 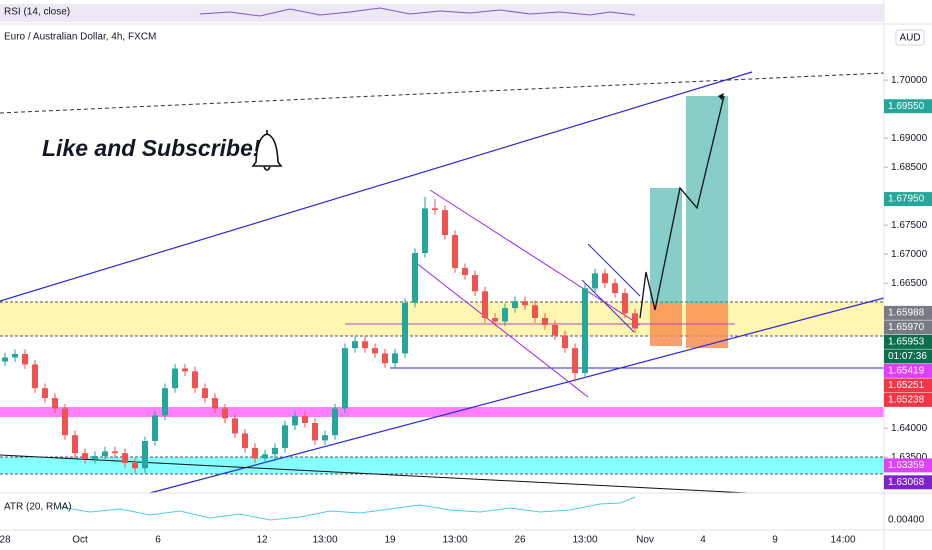 What do you see at coordinates (909, 225) in the screenshot?
I see `y-tick-label: 1.67500` at bounding box center [909, 225].